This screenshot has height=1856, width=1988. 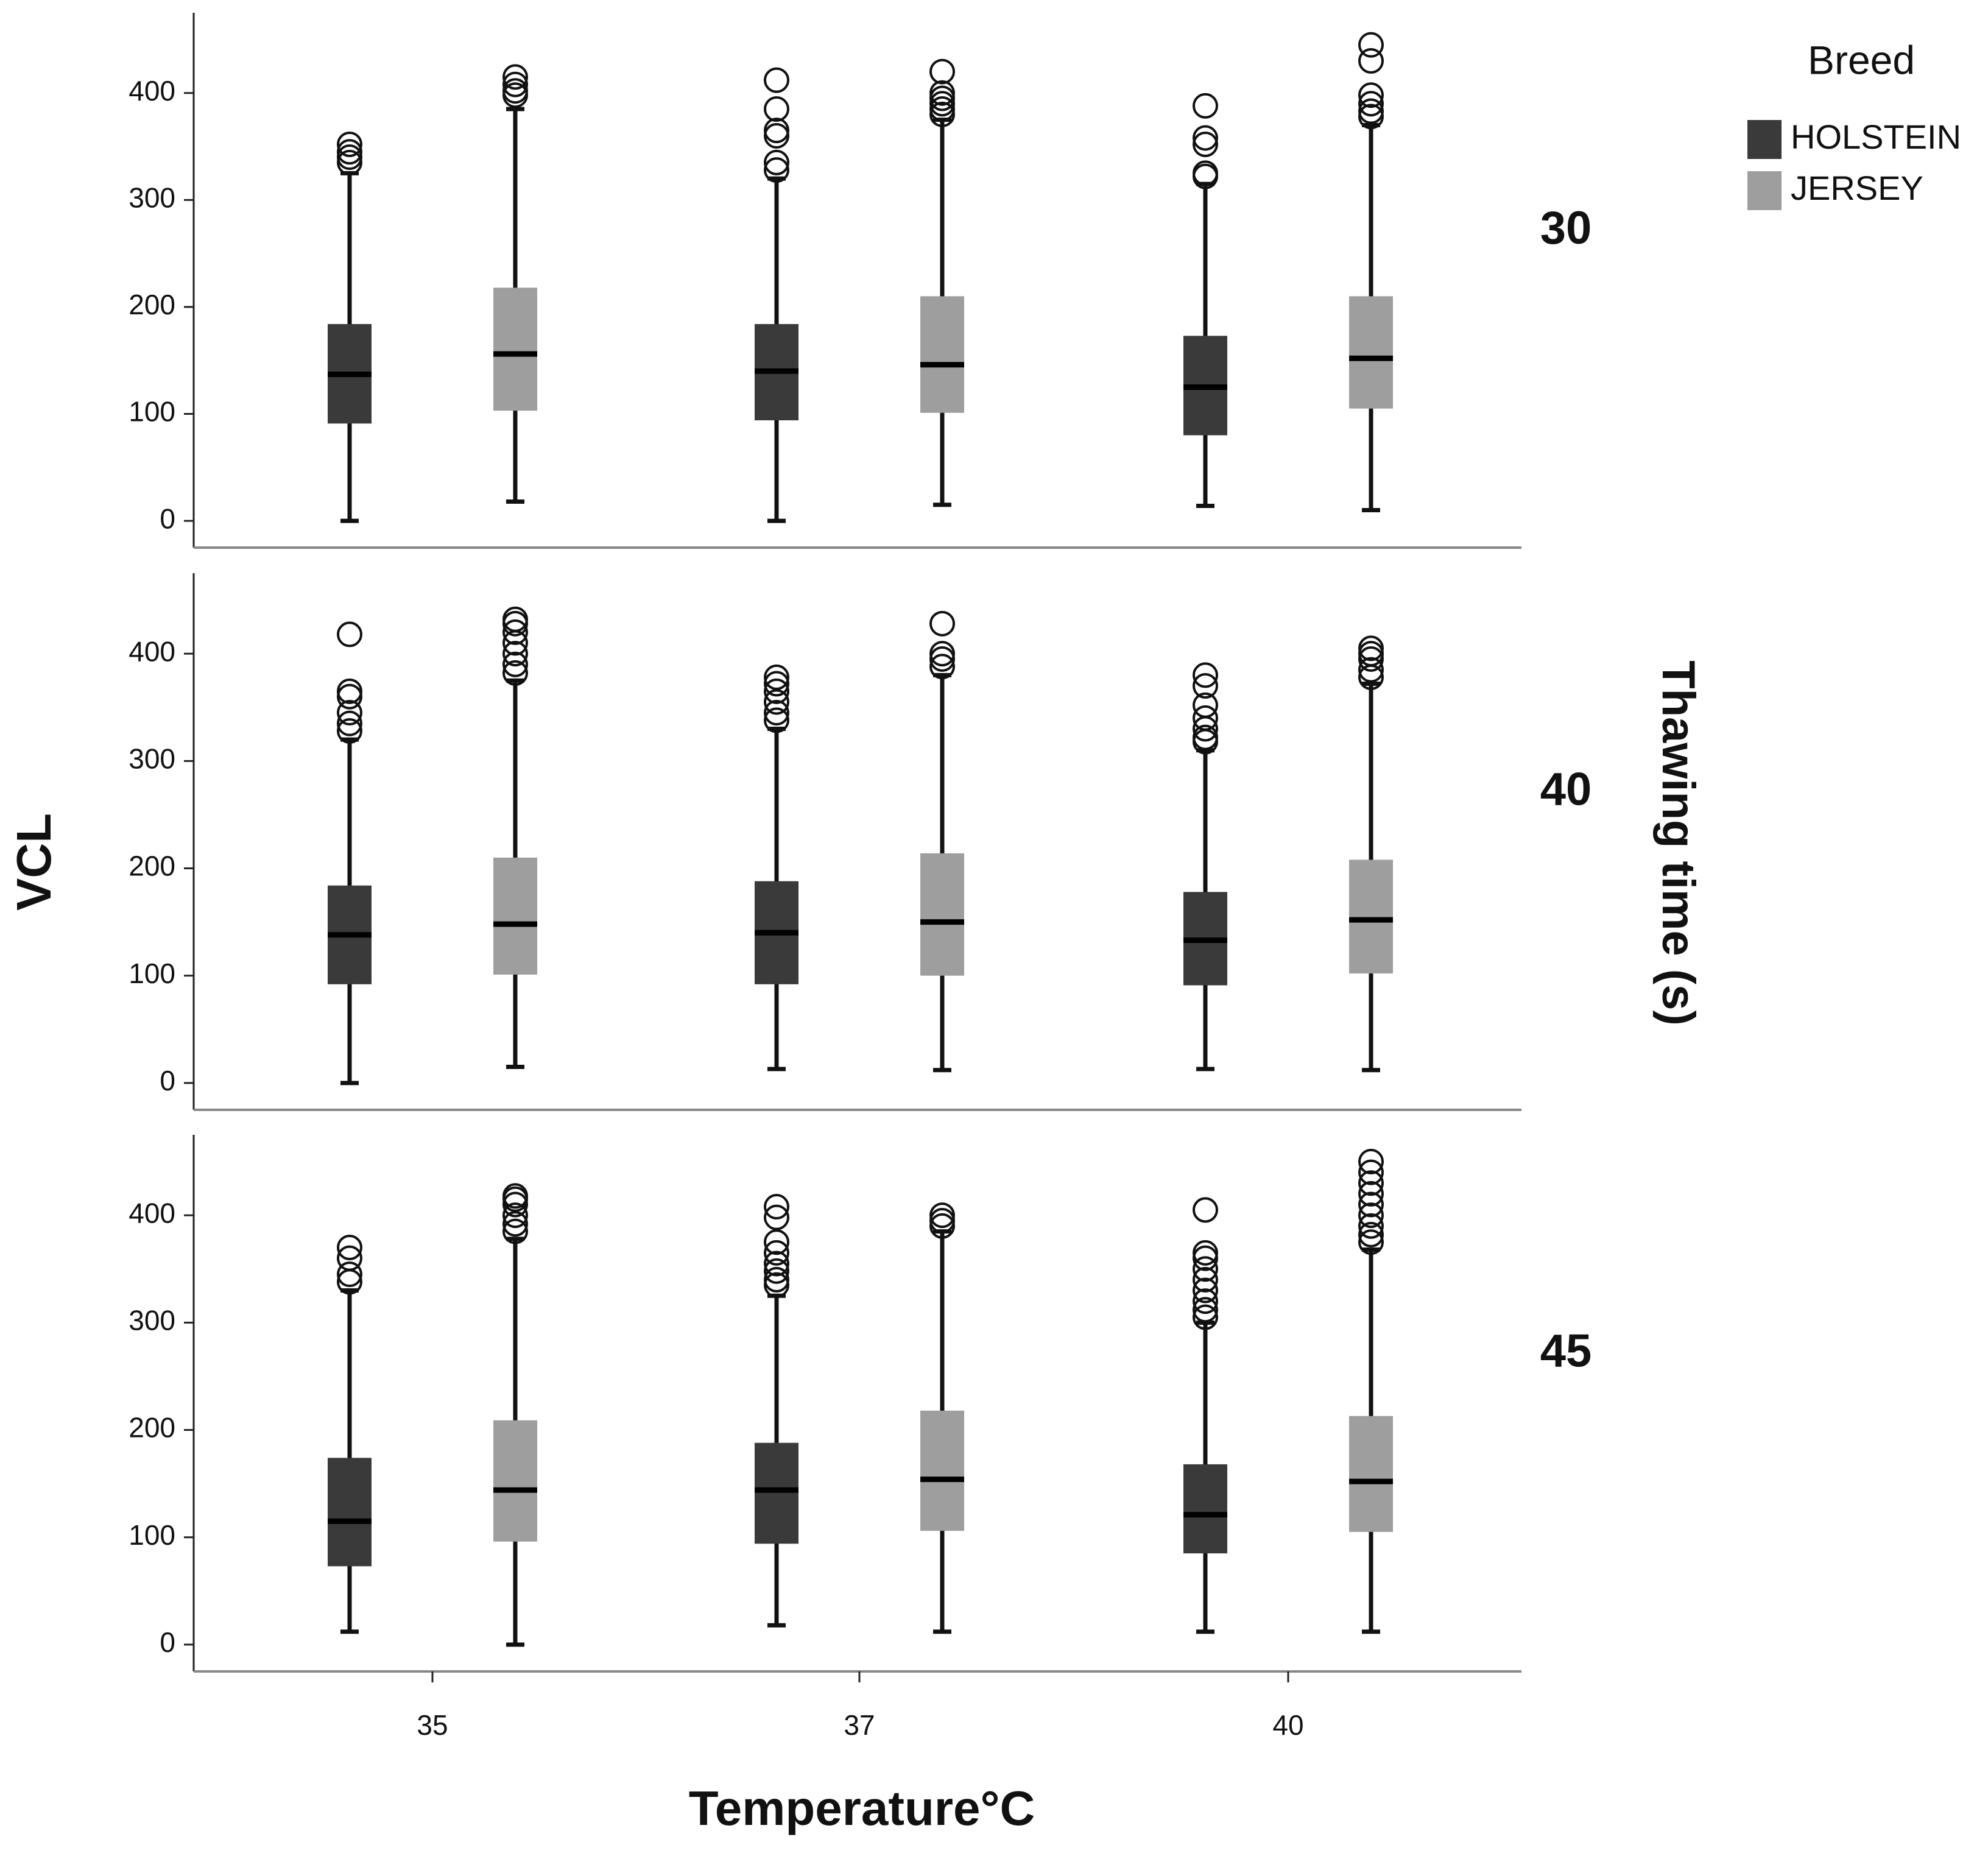 I want to click on y-tick-label: 400, so click(x=152, y=1213).